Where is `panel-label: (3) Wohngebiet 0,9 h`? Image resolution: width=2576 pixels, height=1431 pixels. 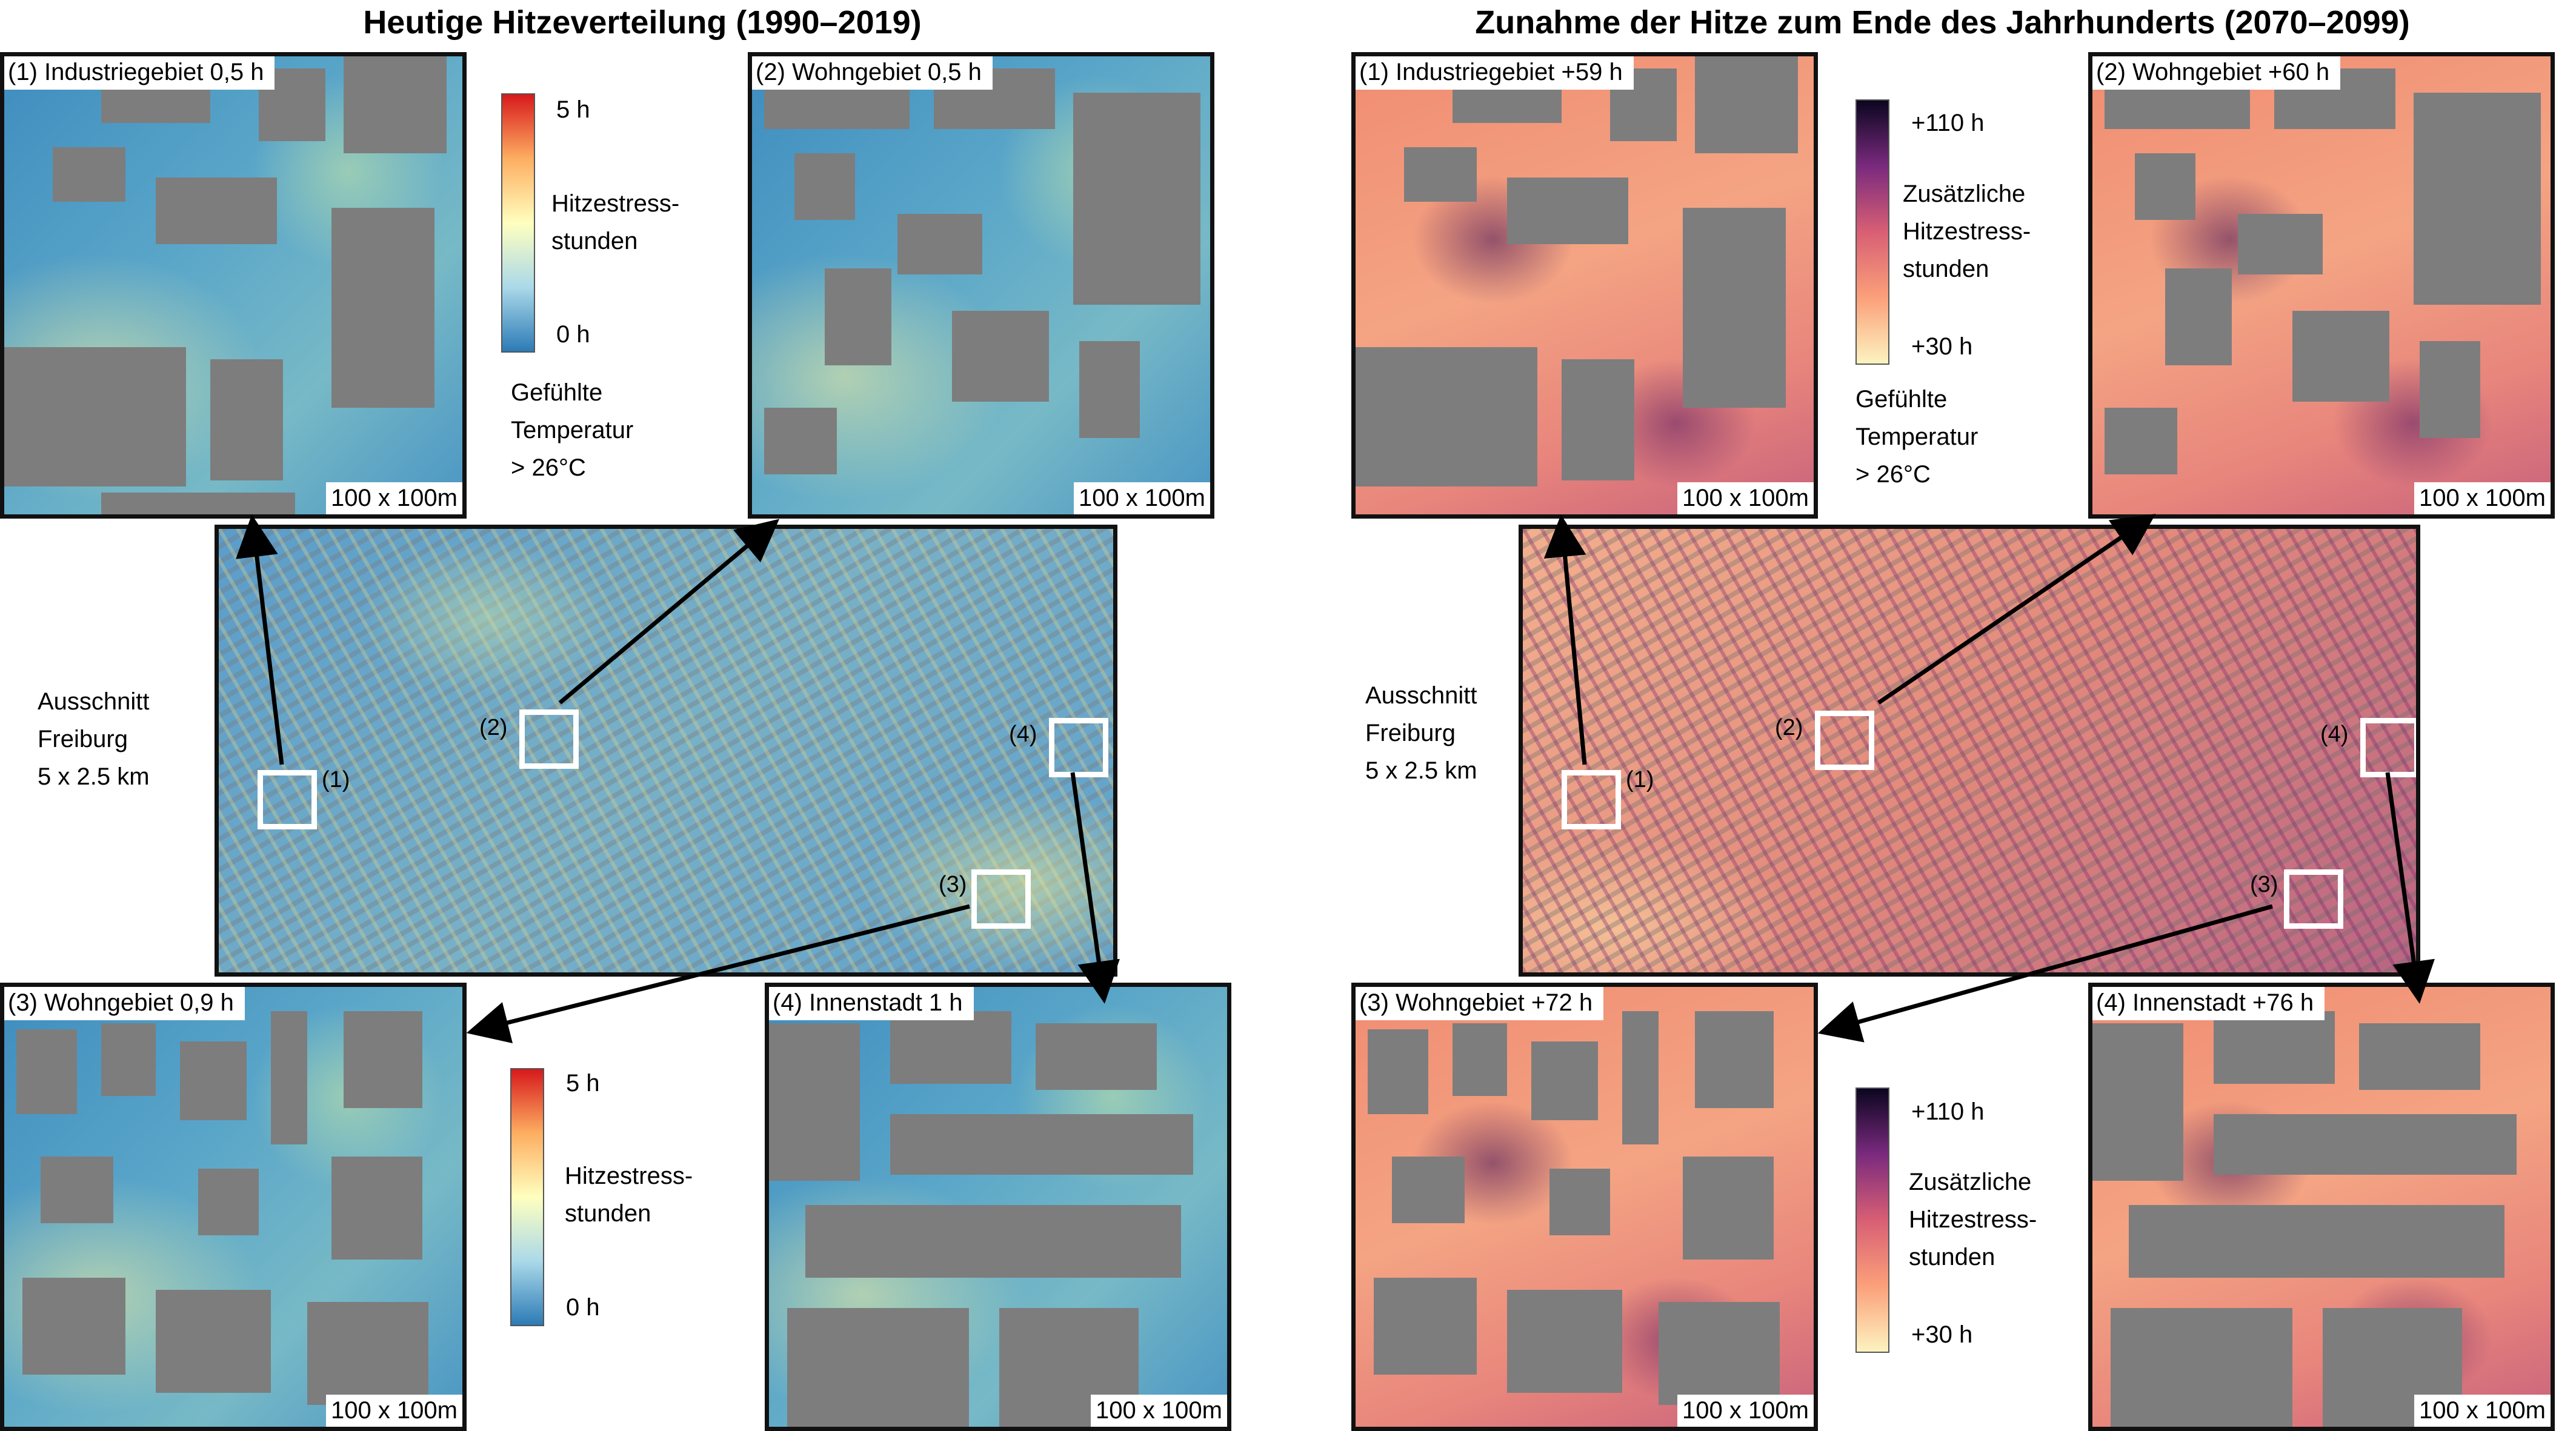 panel-label: (3) Wohngebiet 0,9 h is located at coordinates (124, 1004).